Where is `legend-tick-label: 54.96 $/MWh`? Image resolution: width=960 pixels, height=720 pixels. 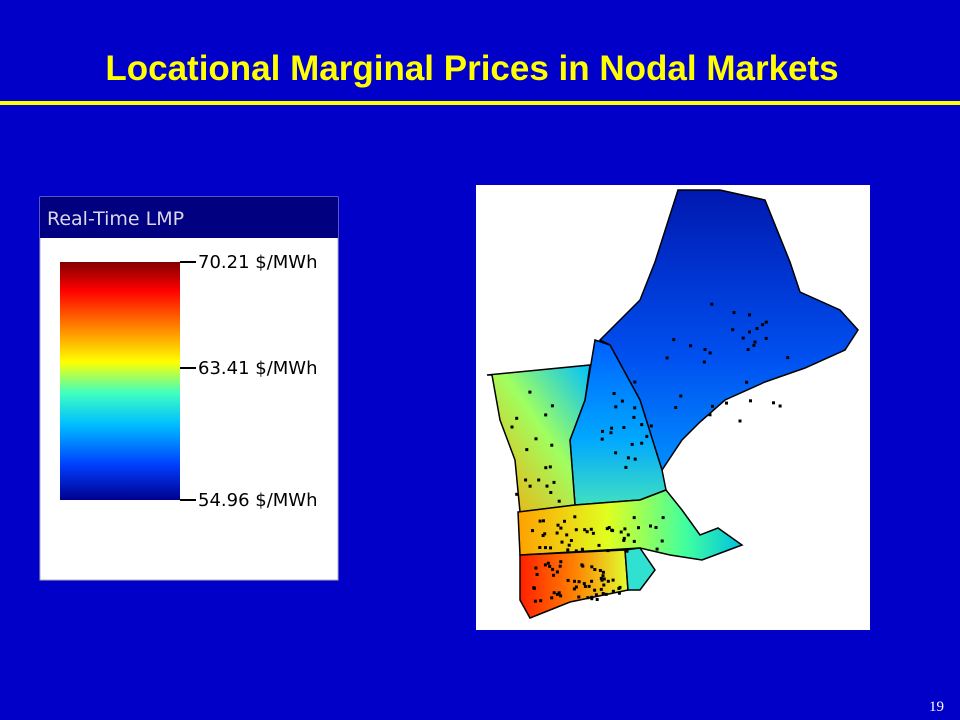 legend-tick-label: 54.96 $/MWh is located at coordinates (258, 500).